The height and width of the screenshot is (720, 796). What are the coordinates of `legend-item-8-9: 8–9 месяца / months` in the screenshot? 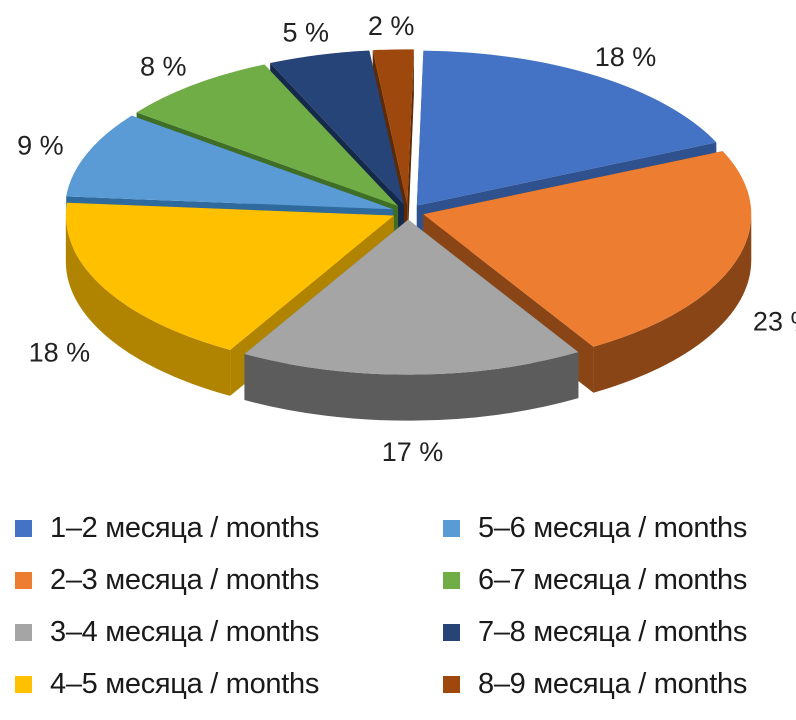 It's located at (595, 684).